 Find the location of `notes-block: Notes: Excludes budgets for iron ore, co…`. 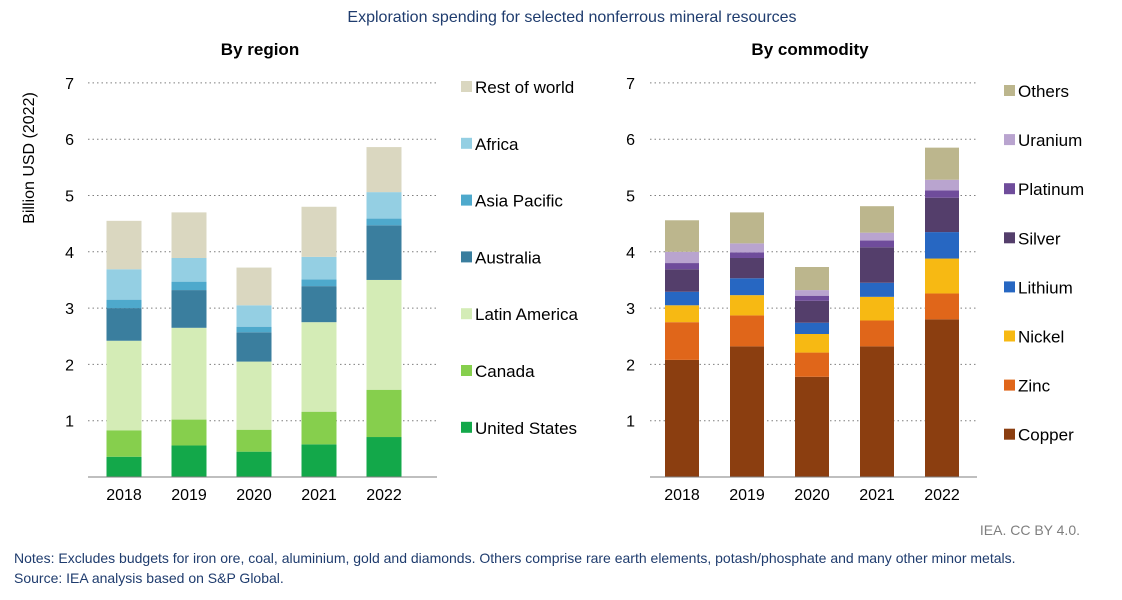

notes-block: Notes: Excludes budgets for iron ore, co… is located at coordinates (515, 568).